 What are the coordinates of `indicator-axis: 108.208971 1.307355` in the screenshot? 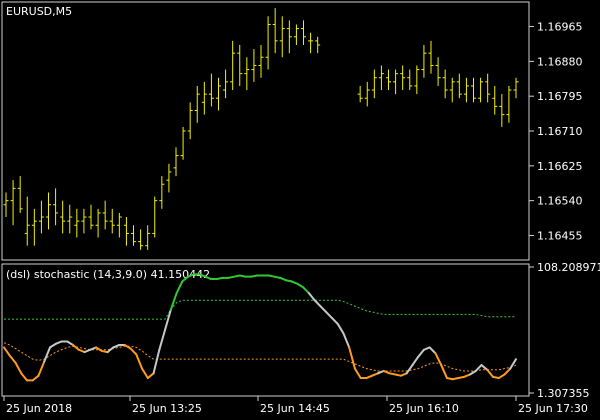 It's located at (564, 330).